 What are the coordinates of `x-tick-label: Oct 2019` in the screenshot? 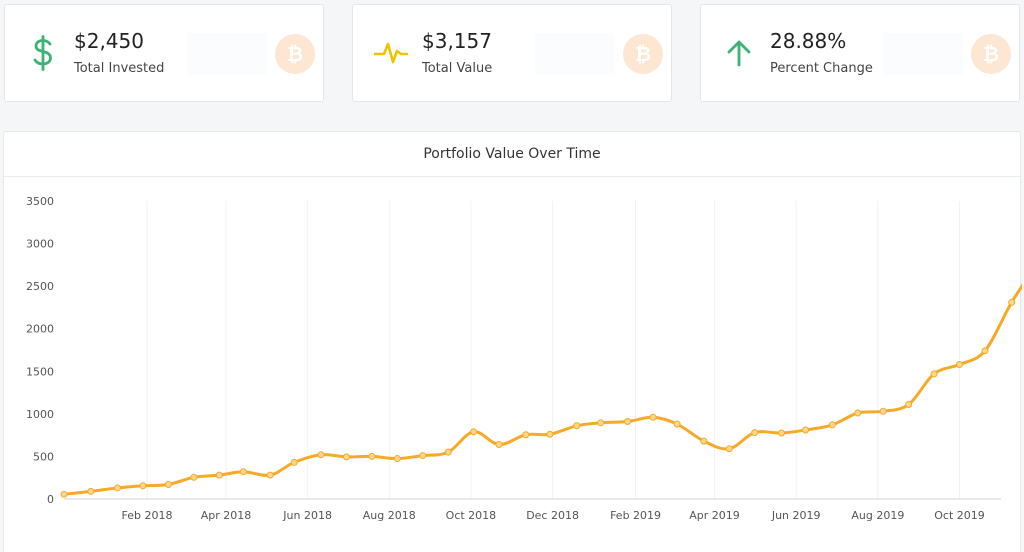 It's located at (959, 515).